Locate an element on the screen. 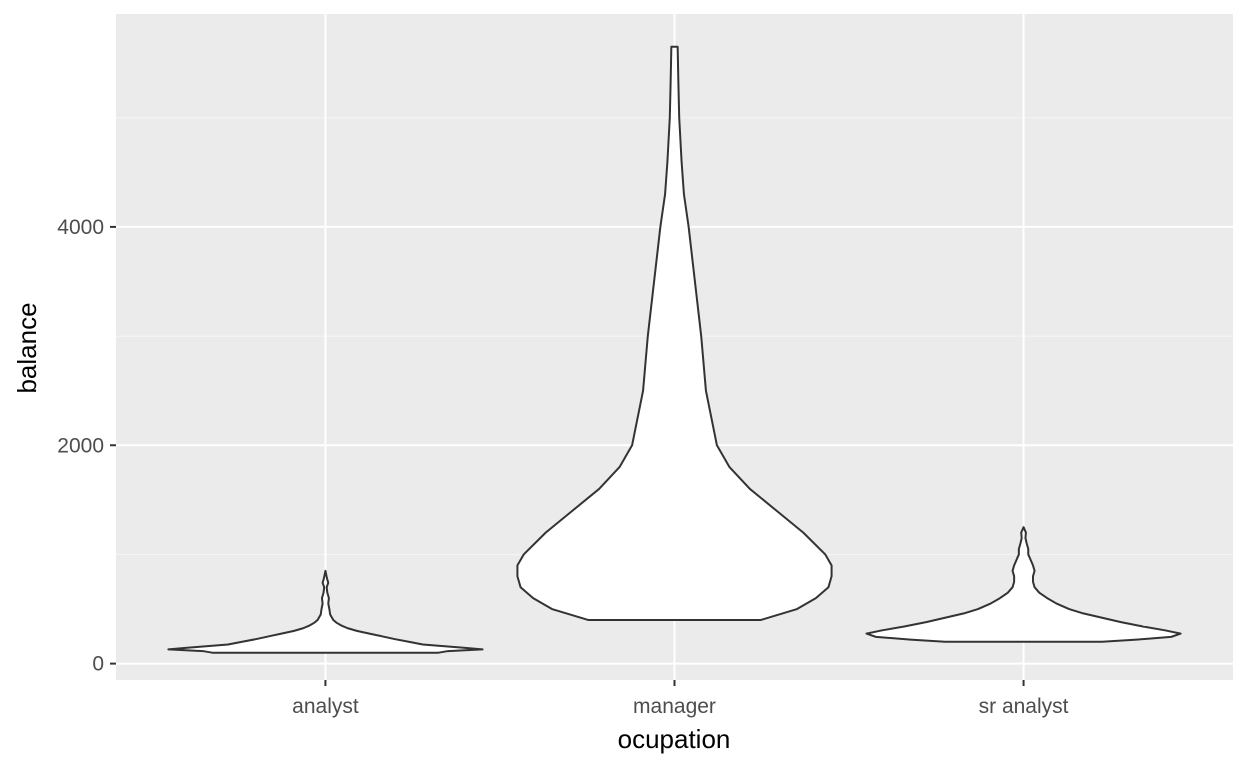 This screenshot has height=768, width=1248. y-axis-title: balance is located at coordinates (27, 347).